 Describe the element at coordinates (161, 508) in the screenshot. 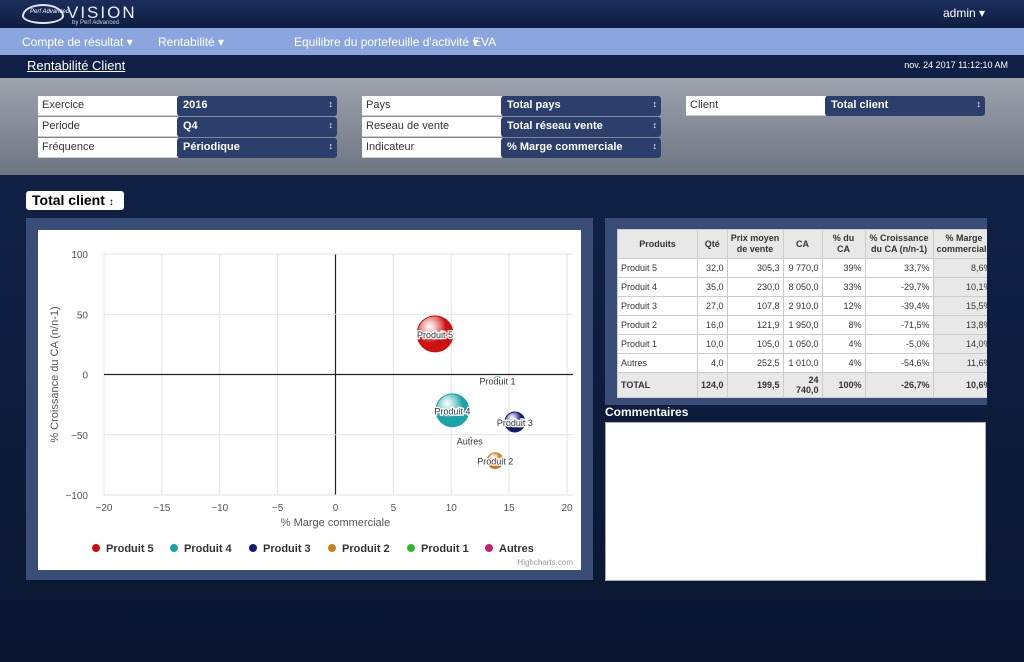

I see `x-tick-label: −15` at that location.